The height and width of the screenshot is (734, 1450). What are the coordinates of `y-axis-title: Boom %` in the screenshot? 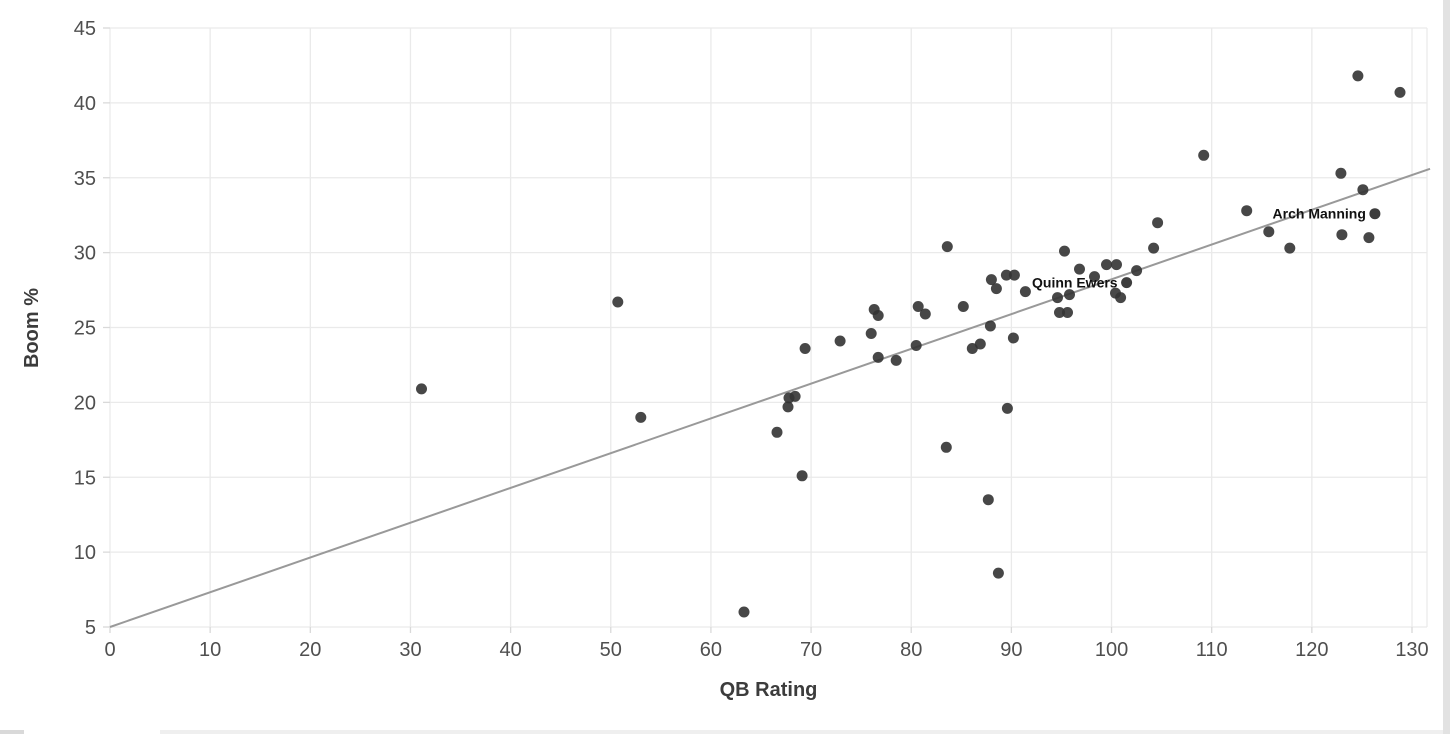 It's located at (32, 328).